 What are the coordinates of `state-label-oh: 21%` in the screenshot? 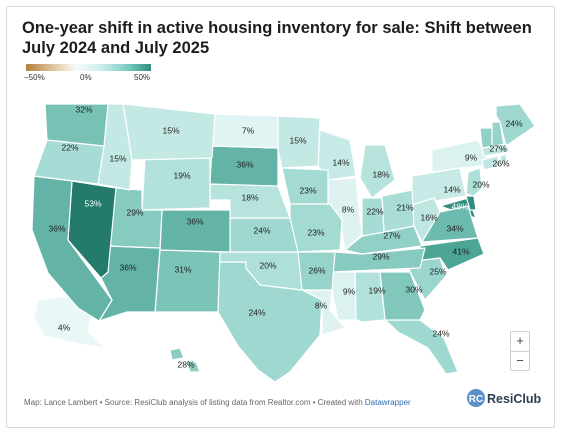 It's located at (404, 207).